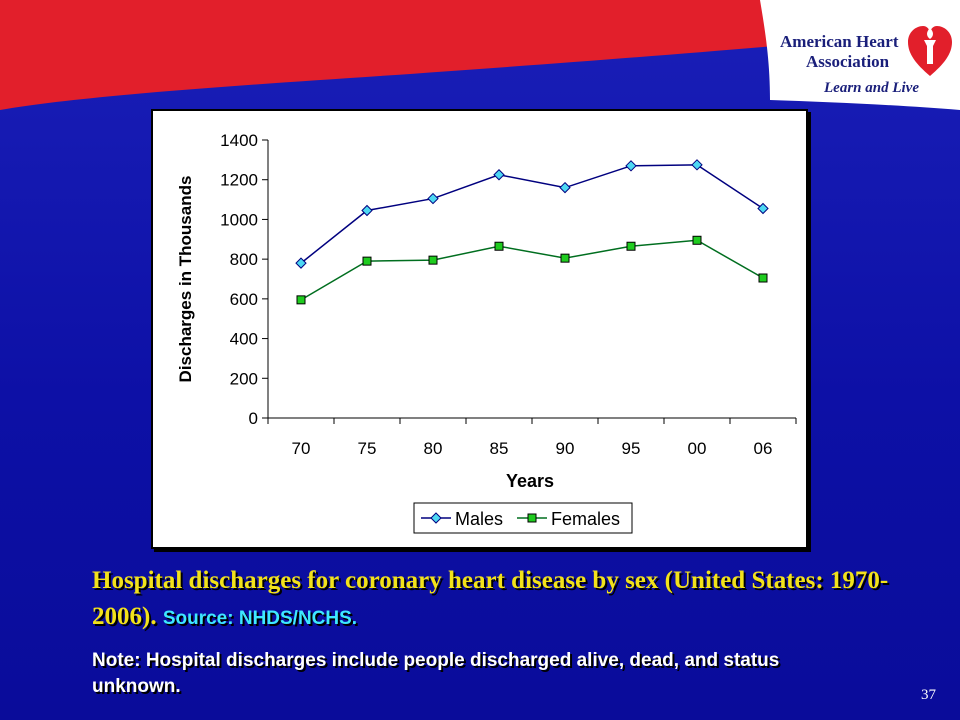  Describe the element at coordinates (244, 259) in the screenshot. I see `y-tick-label: 800` at that location.